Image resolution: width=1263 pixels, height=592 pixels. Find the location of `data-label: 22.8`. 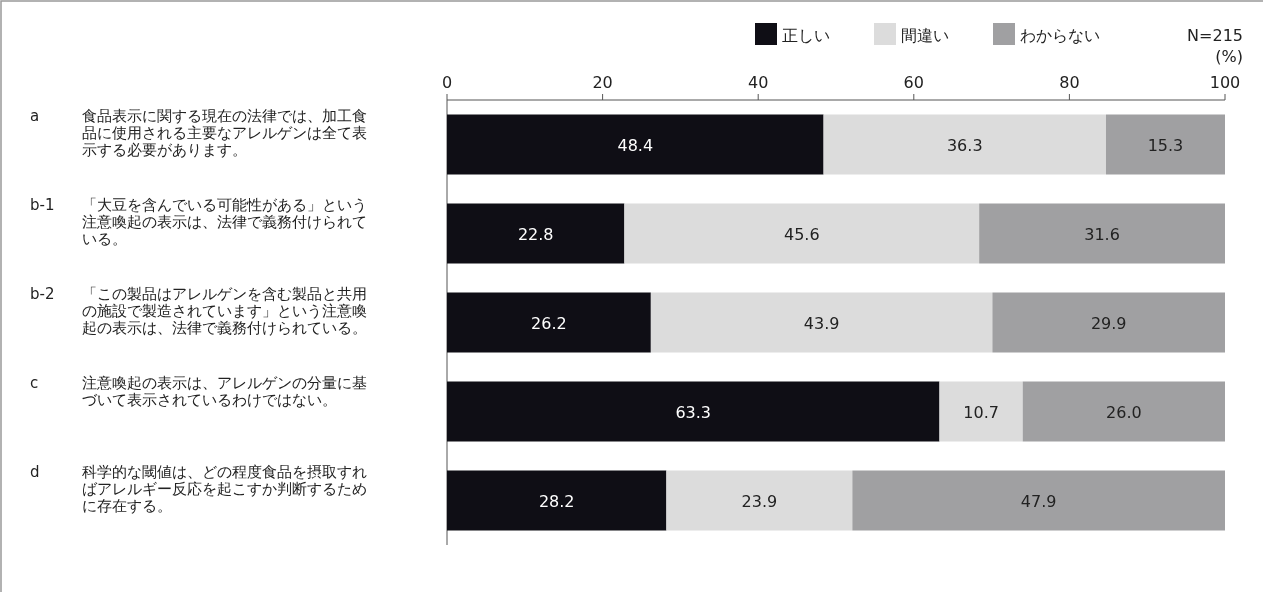

data-label: 22.8 is located at coordinates (535, 234).